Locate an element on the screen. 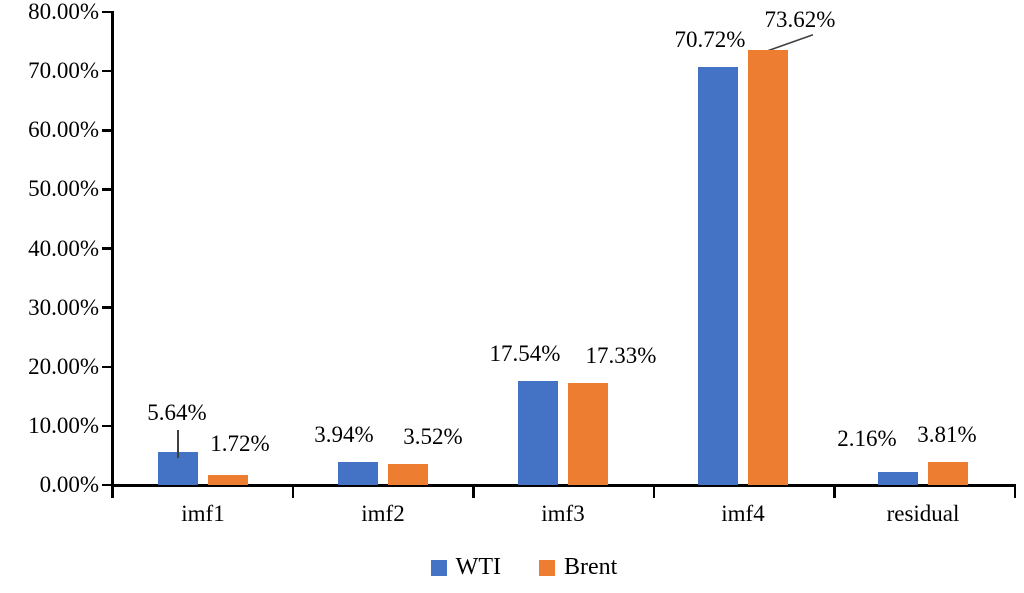 Image resolution: width=1024 pixels, height=593 pixels. brent-bar-imf1 is located at coordinates (228, 479).